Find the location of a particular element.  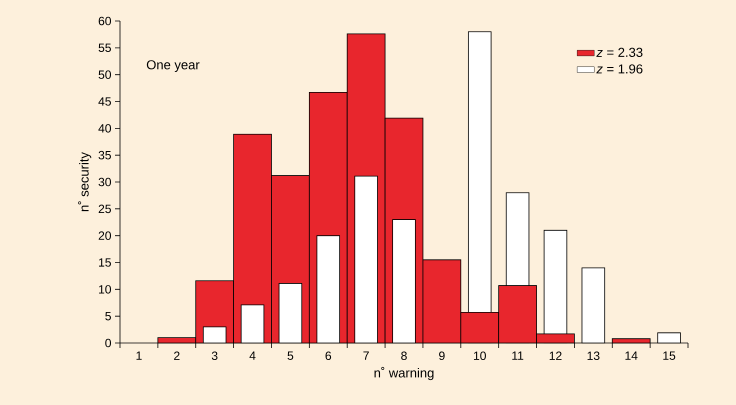

x-tick-label: 7 is located at coordinates (366, 356).